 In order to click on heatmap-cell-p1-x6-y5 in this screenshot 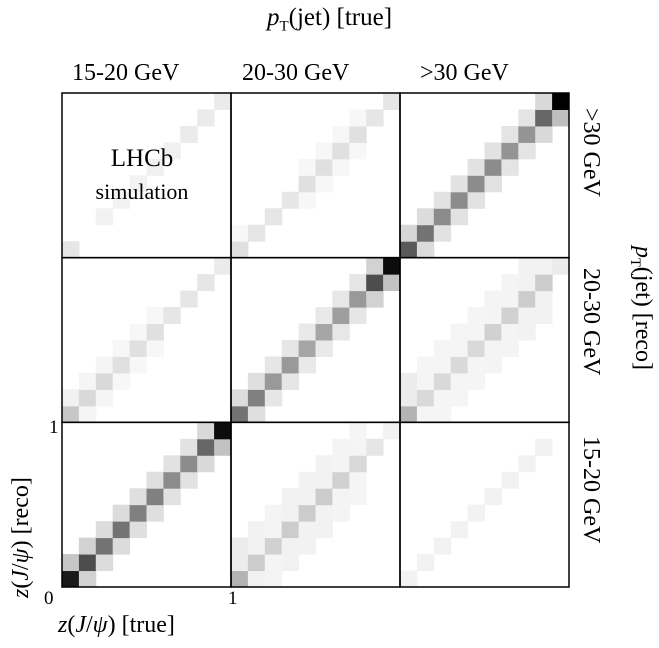, I will do `click(340, 167)`.